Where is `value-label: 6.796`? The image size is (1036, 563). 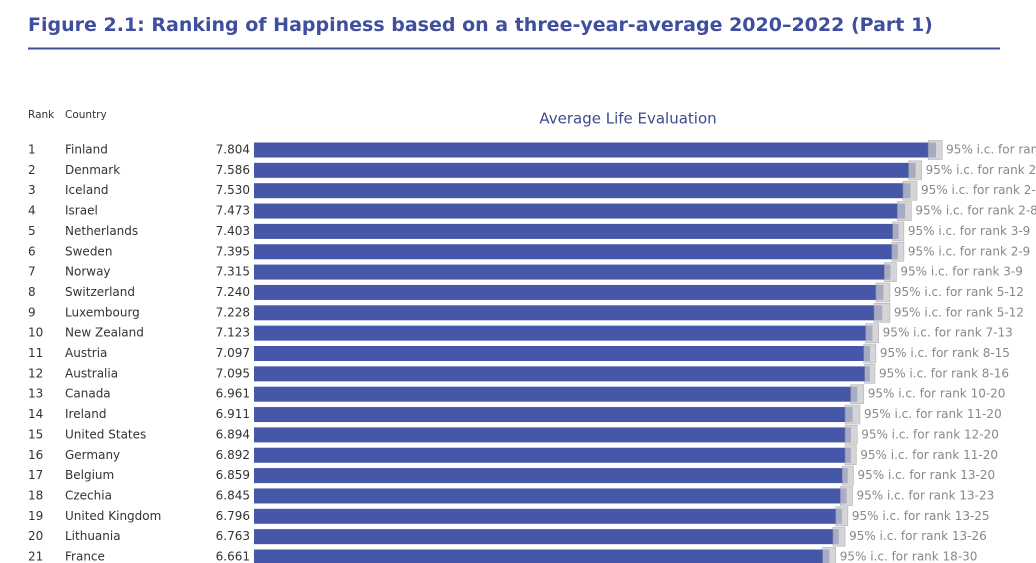
value-label: 6.796 is located at coordinates (233, 516).